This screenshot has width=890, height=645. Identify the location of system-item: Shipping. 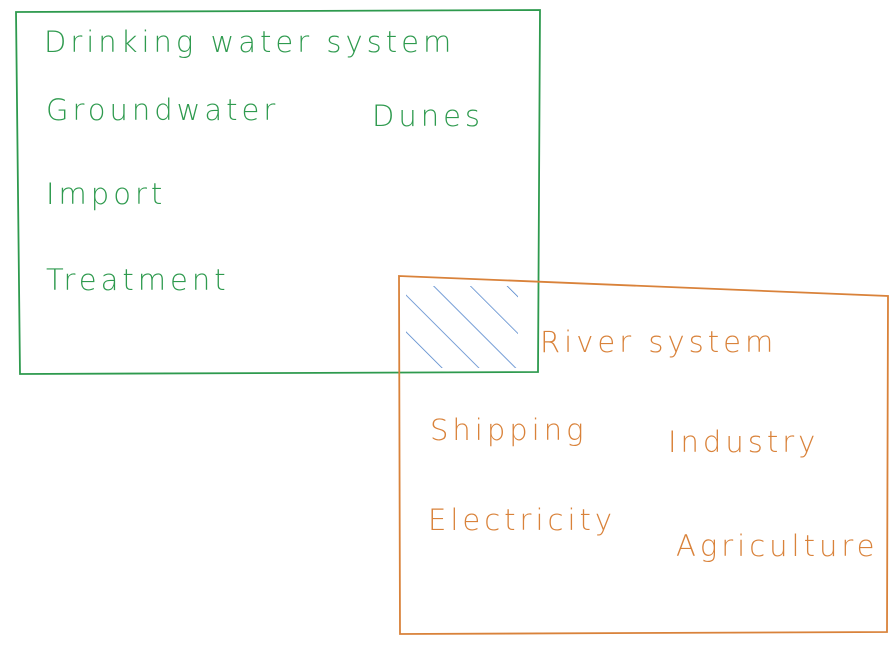
(509, 430).